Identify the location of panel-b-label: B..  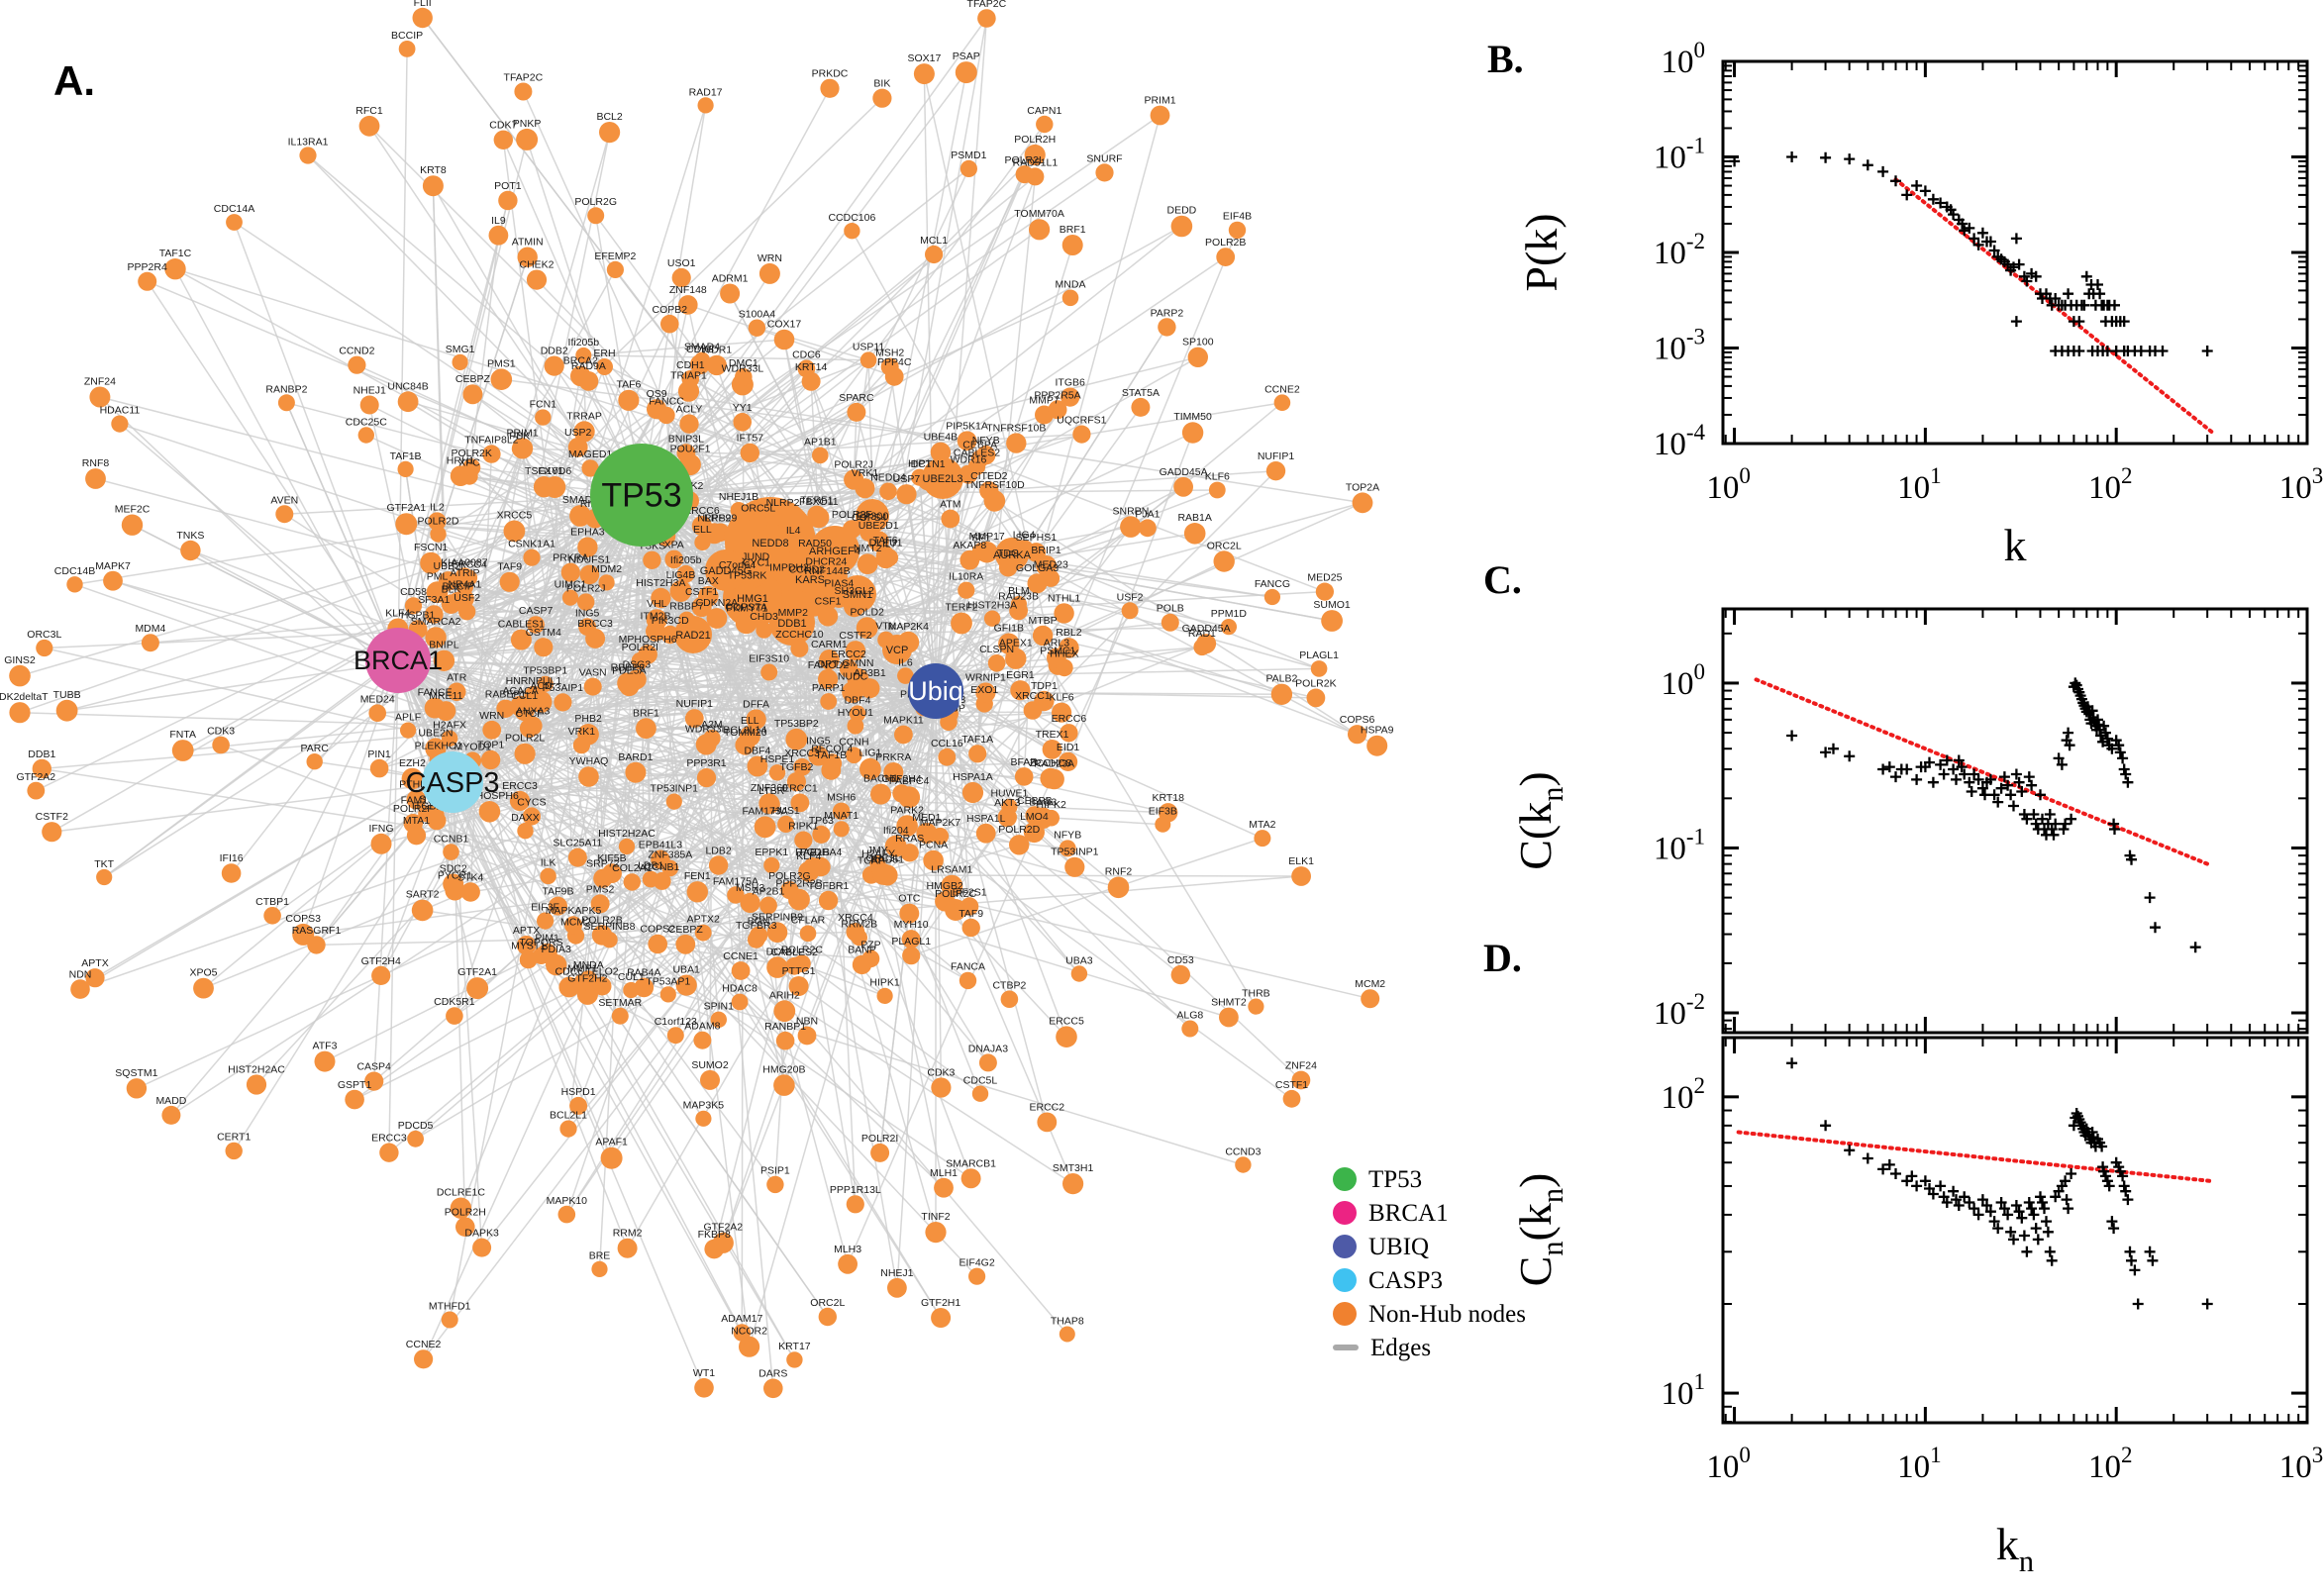
(1506, 59).